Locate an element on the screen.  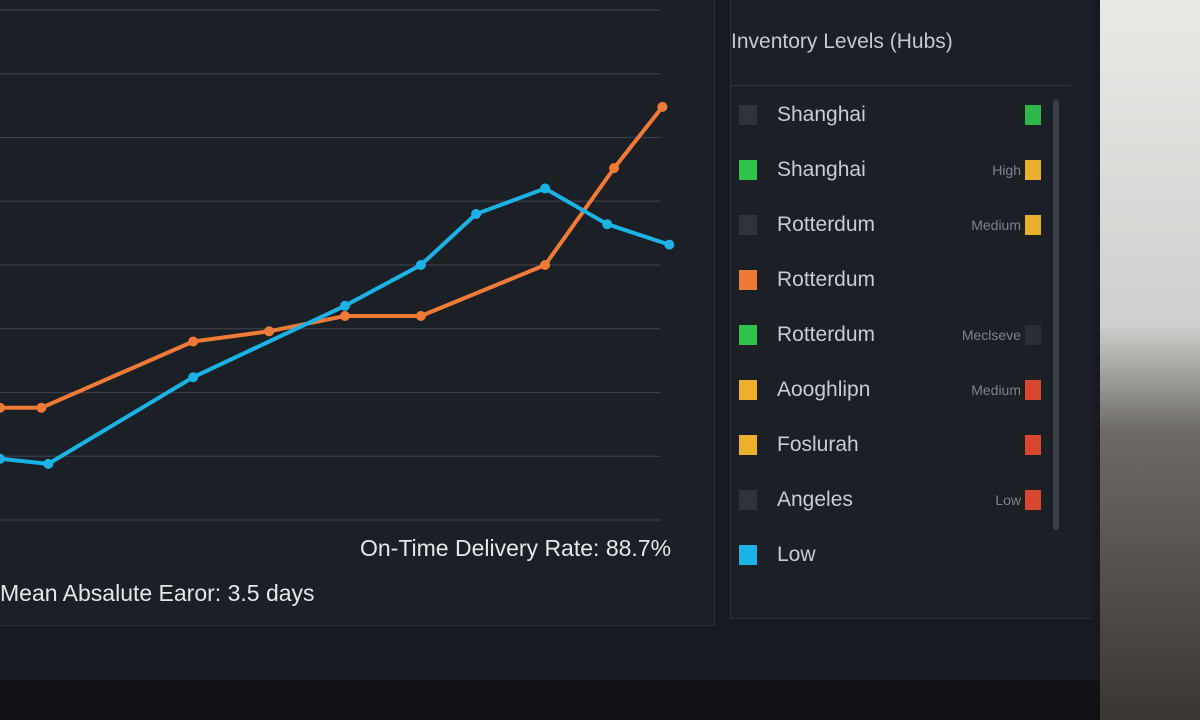
inventory-row: Shanghai High is located at coordinates (904, 170).